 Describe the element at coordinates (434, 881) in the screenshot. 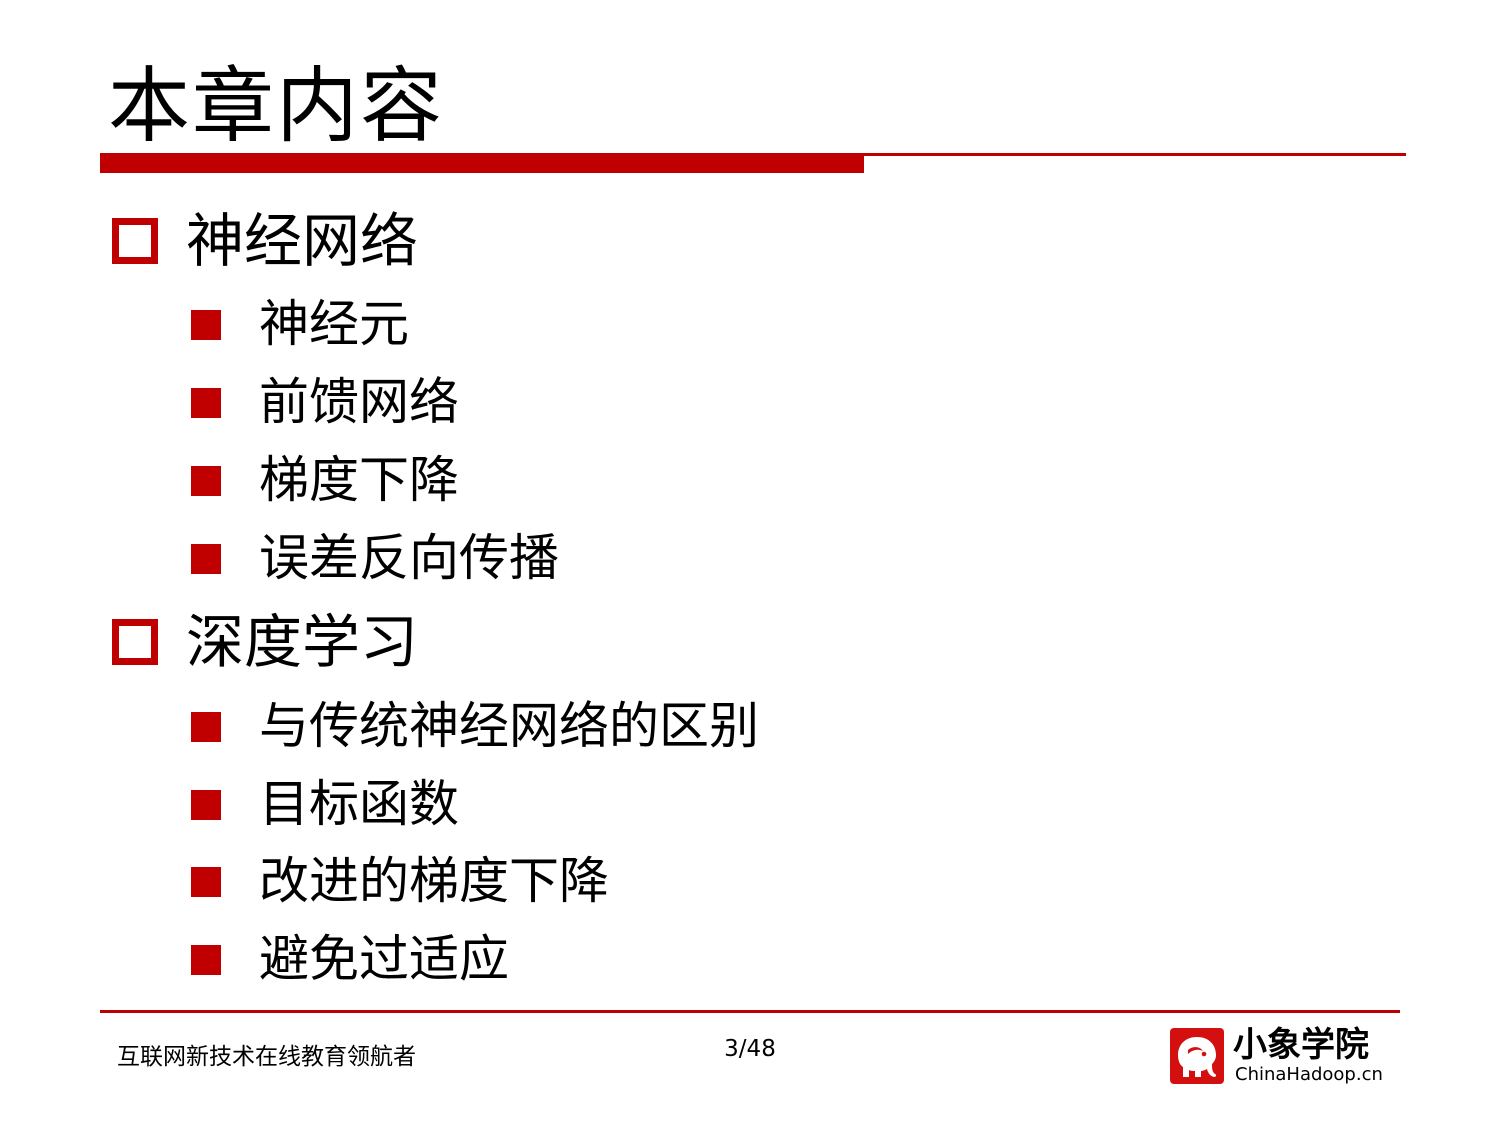

I see `list-item: 改进的梯度下降` at that location.